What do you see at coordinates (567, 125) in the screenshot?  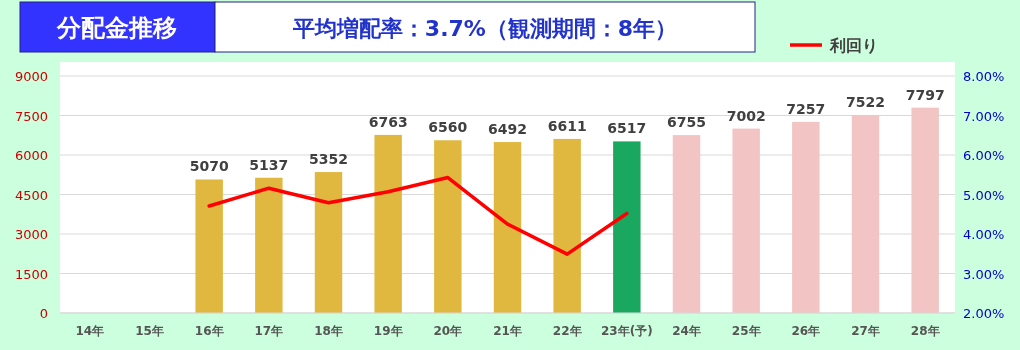 I see `data-label: 6611` at bounding box center [567, 125].